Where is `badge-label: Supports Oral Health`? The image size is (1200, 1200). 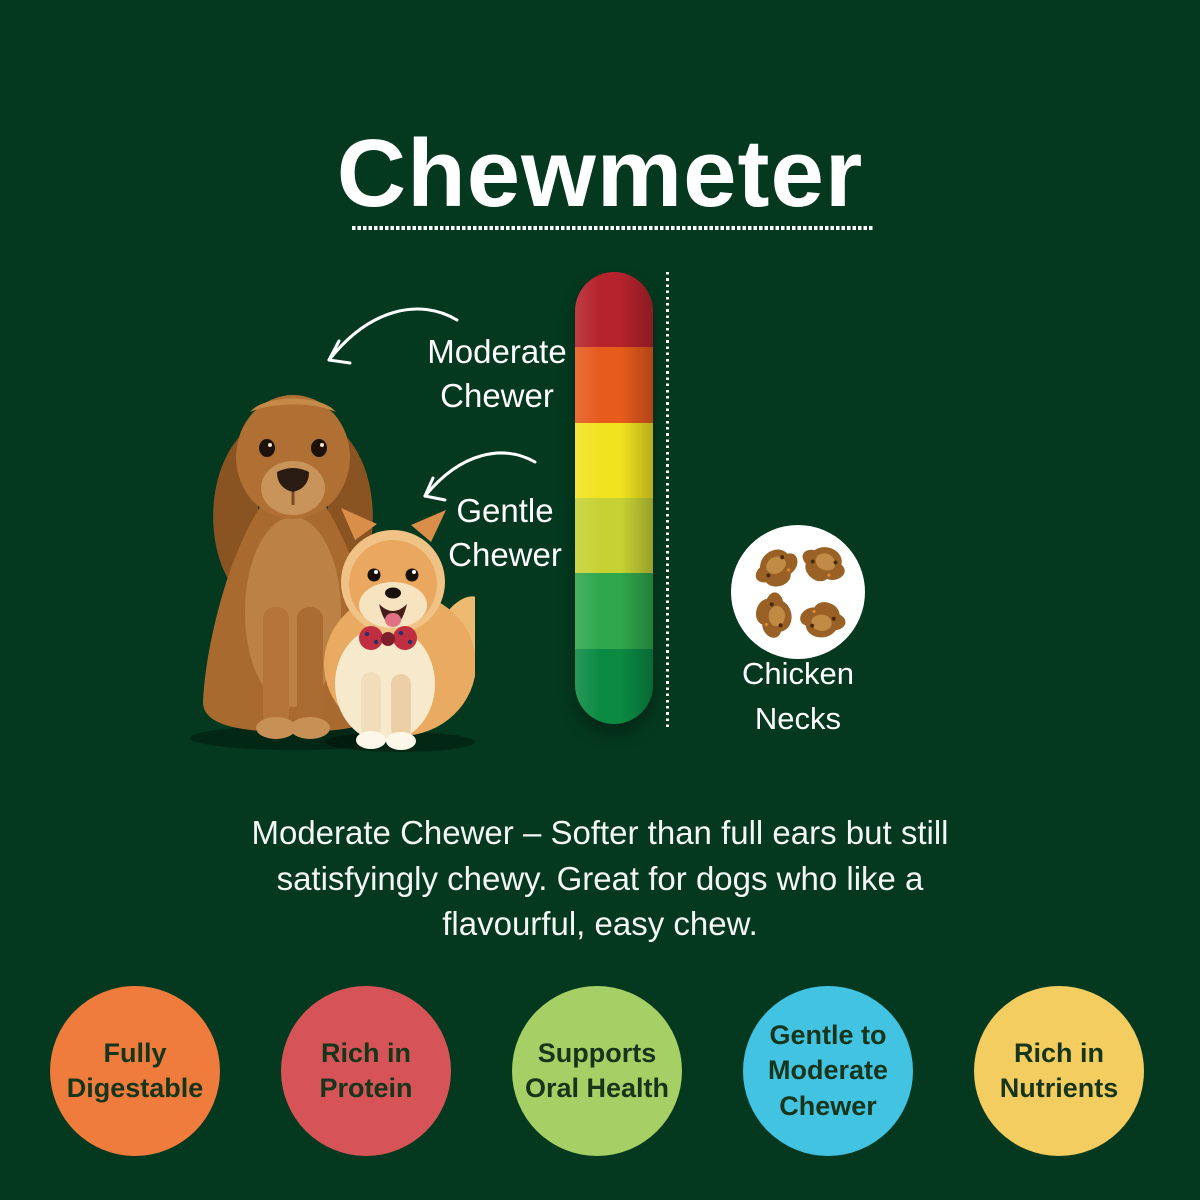 badge-label: Supports Oral Health is located at coordinates (597, 1070).